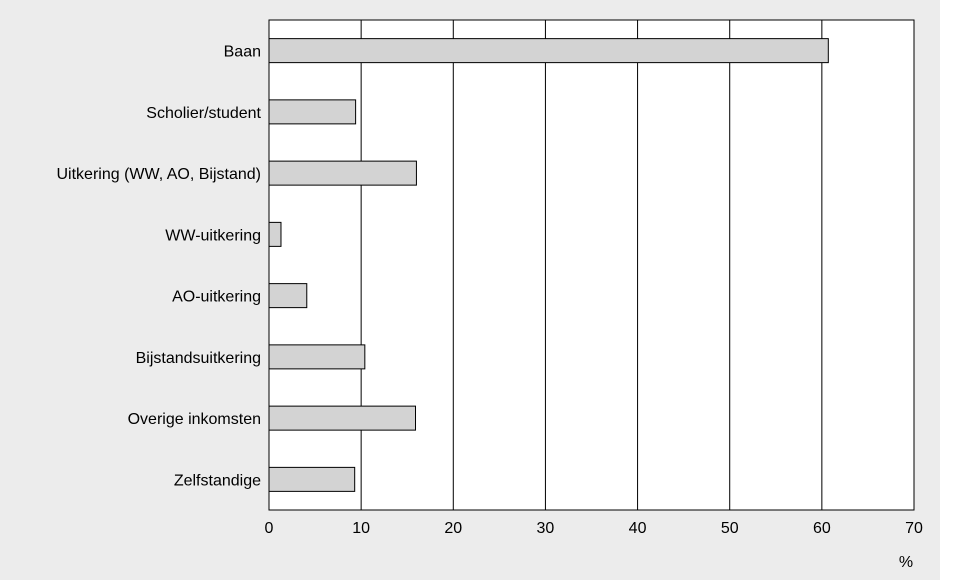 The width and height of the screenshot is (960, 580). What do you see at coordinates (594, 528) in the screenshot?
I see `x-tick-labels: 0 10 20 30 40 50 60 70` at bounding box center [594, 528].